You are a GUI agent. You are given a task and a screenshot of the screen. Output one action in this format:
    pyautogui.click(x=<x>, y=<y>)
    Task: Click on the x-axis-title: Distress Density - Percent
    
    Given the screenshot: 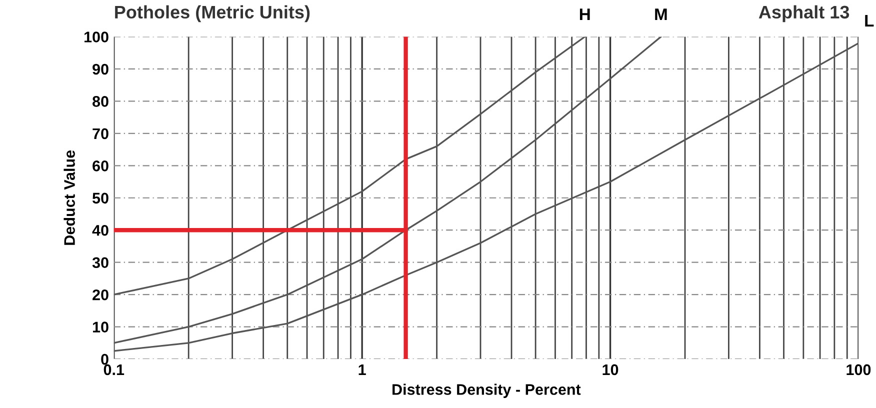 What is the action you would take?
    pyautogui.click(x=486, y=391)
    